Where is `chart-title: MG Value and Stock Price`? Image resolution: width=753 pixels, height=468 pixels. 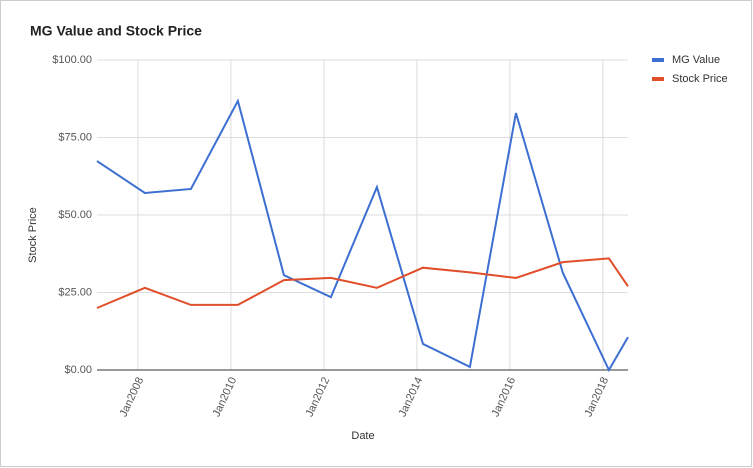 chart-title: MG Value and Stock Price is located at coordinates (116, 31).